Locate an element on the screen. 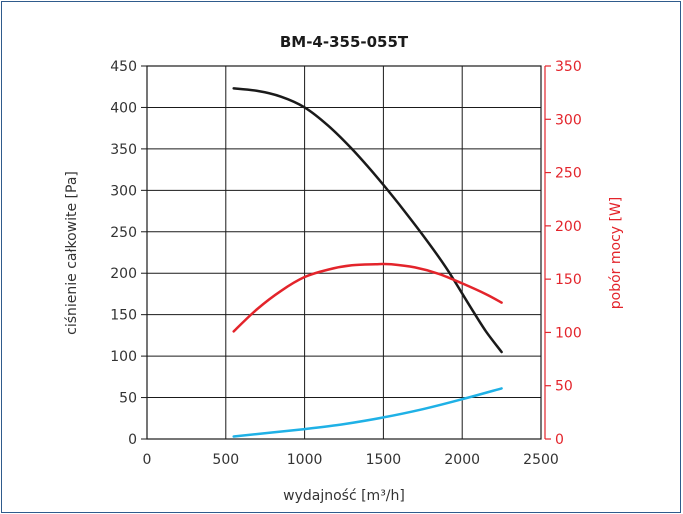 This screenshot has width=683, height=514. y-axis-label: ciśnienie całkowite [Pa] is located at coordinates (72, 253).